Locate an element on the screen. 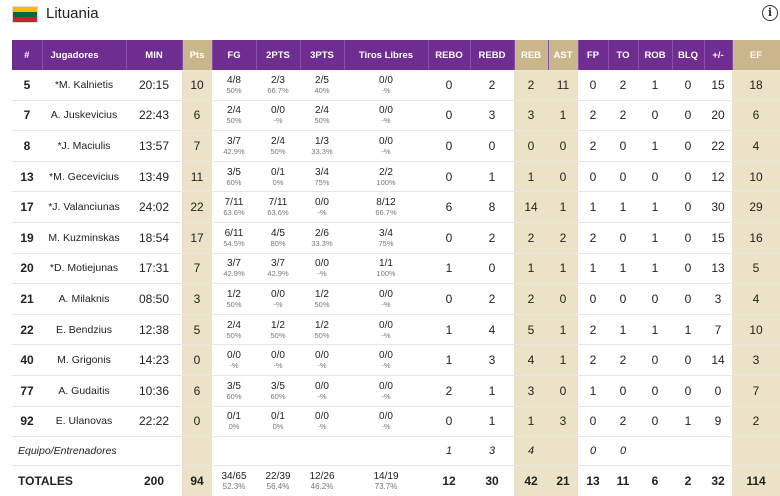 The width and height of the screenshot is (780, 496). total-two-pointers-made-attempted: 22/39 is located at coordinates (278, 476).